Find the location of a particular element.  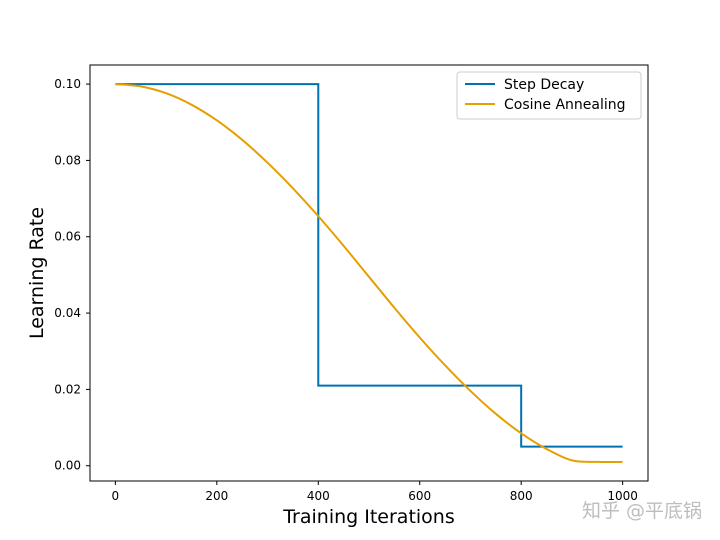

x-tick-label: 1000 is located at coordinates (622, 496).